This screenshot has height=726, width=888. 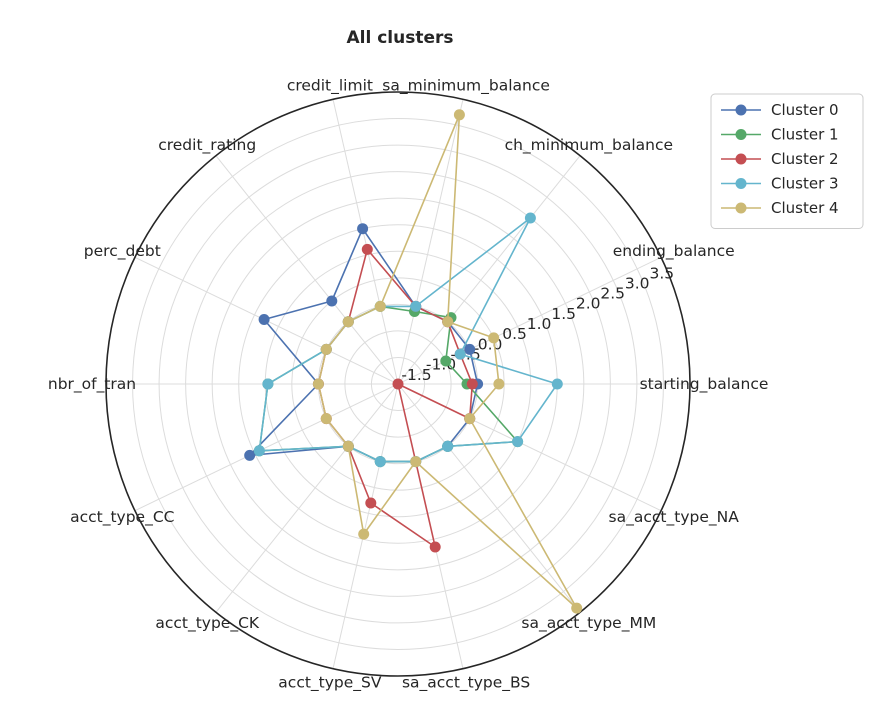 I want to click on axis-label-perc-debt: perc_debt, so click(x=122, y=251).